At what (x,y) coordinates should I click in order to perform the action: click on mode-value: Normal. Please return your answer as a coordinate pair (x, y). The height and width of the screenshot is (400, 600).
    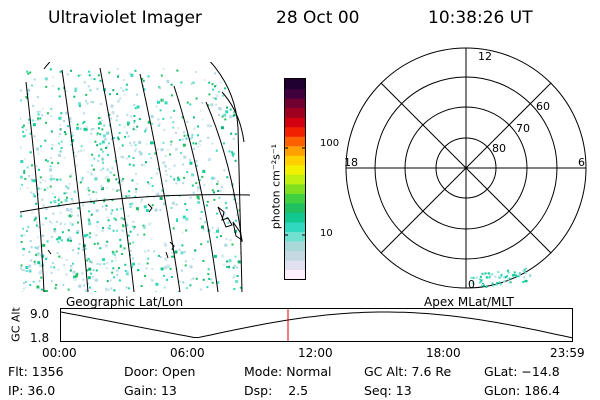
    Looking at the image, I should click on (309, 371).